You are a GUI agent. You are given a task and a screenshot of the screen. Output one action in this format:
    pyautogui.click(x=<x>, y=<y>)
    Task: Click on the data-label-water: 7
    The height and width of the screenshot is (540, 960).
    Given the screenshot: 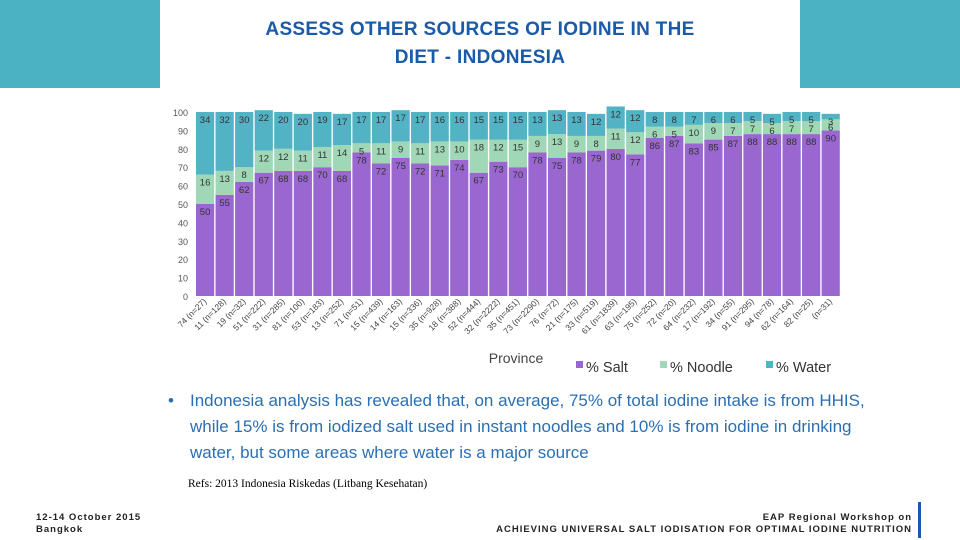 What is the action you would take?
    pyautogui.click(x=693, y=120)
    